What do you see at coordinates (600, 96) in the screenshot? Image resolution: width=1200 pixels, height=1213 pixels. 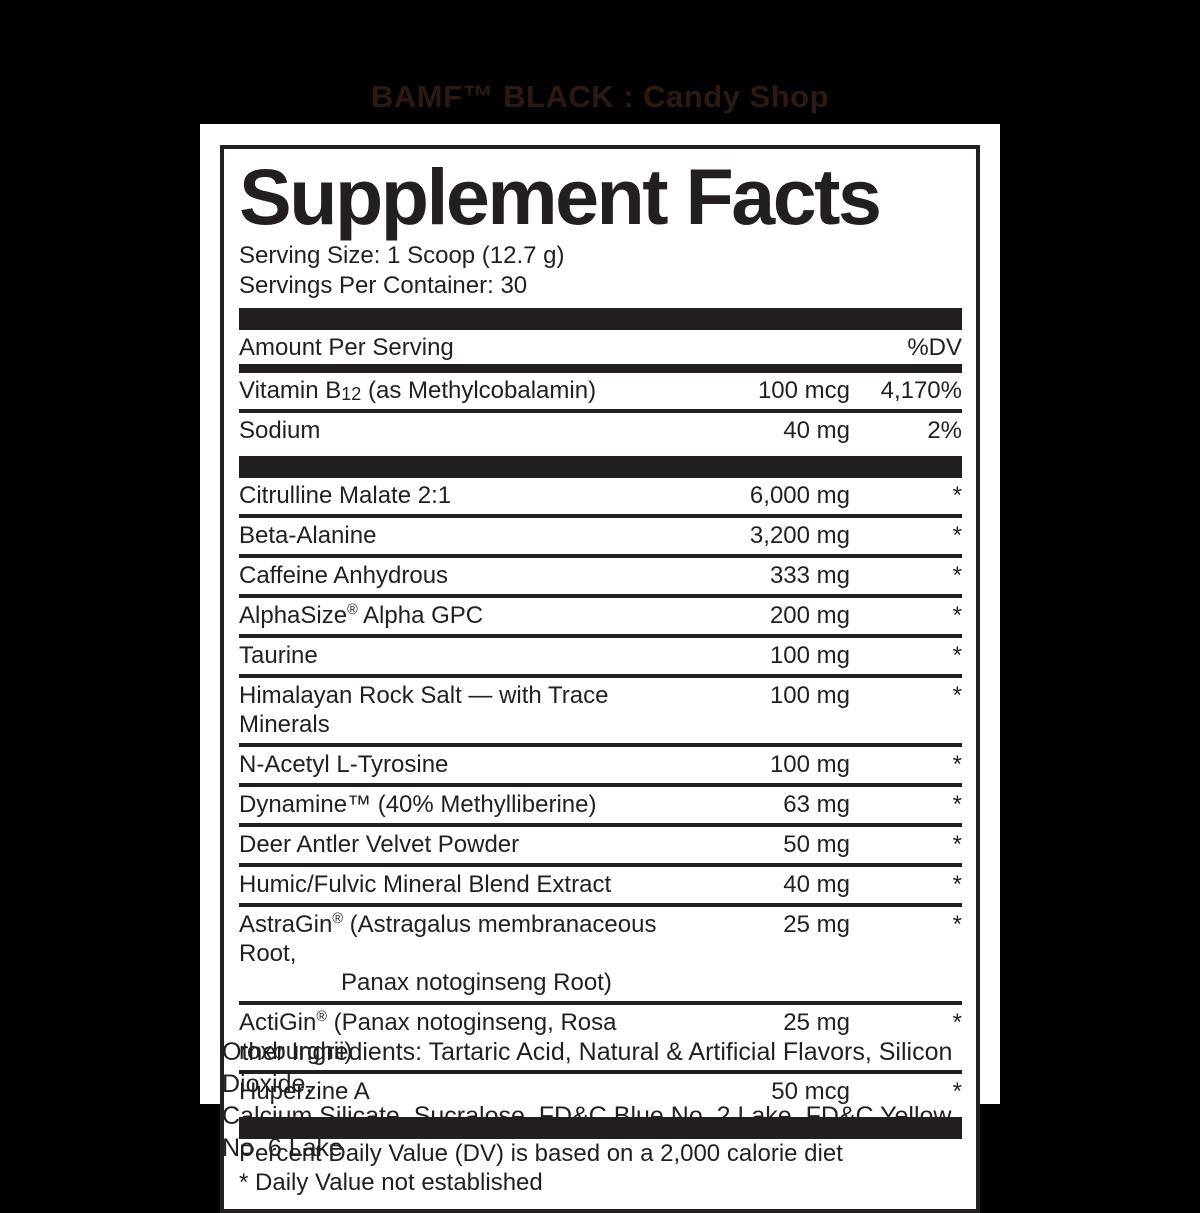 I see `product-flavor-title: BAMF™ BLACK : Candy Shop` at bounding box center [600, 96].